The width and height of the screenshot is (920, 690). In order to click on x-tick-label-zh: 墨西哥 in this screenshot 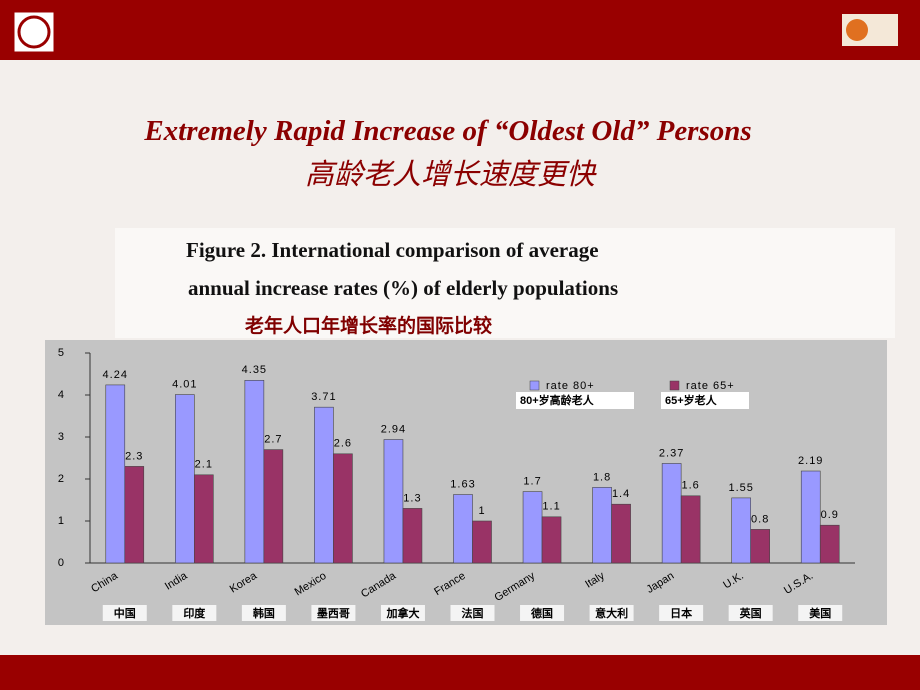, I will do `click(333, 613)`.